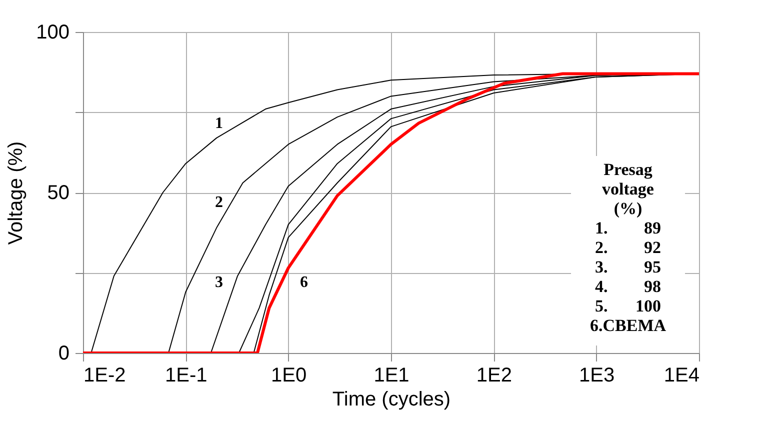 This screenshot has height=421, width=761. Describe the element at coordinates (628, 325) in the screenshot. I see `annotation: 6.CBEMA` at that location.